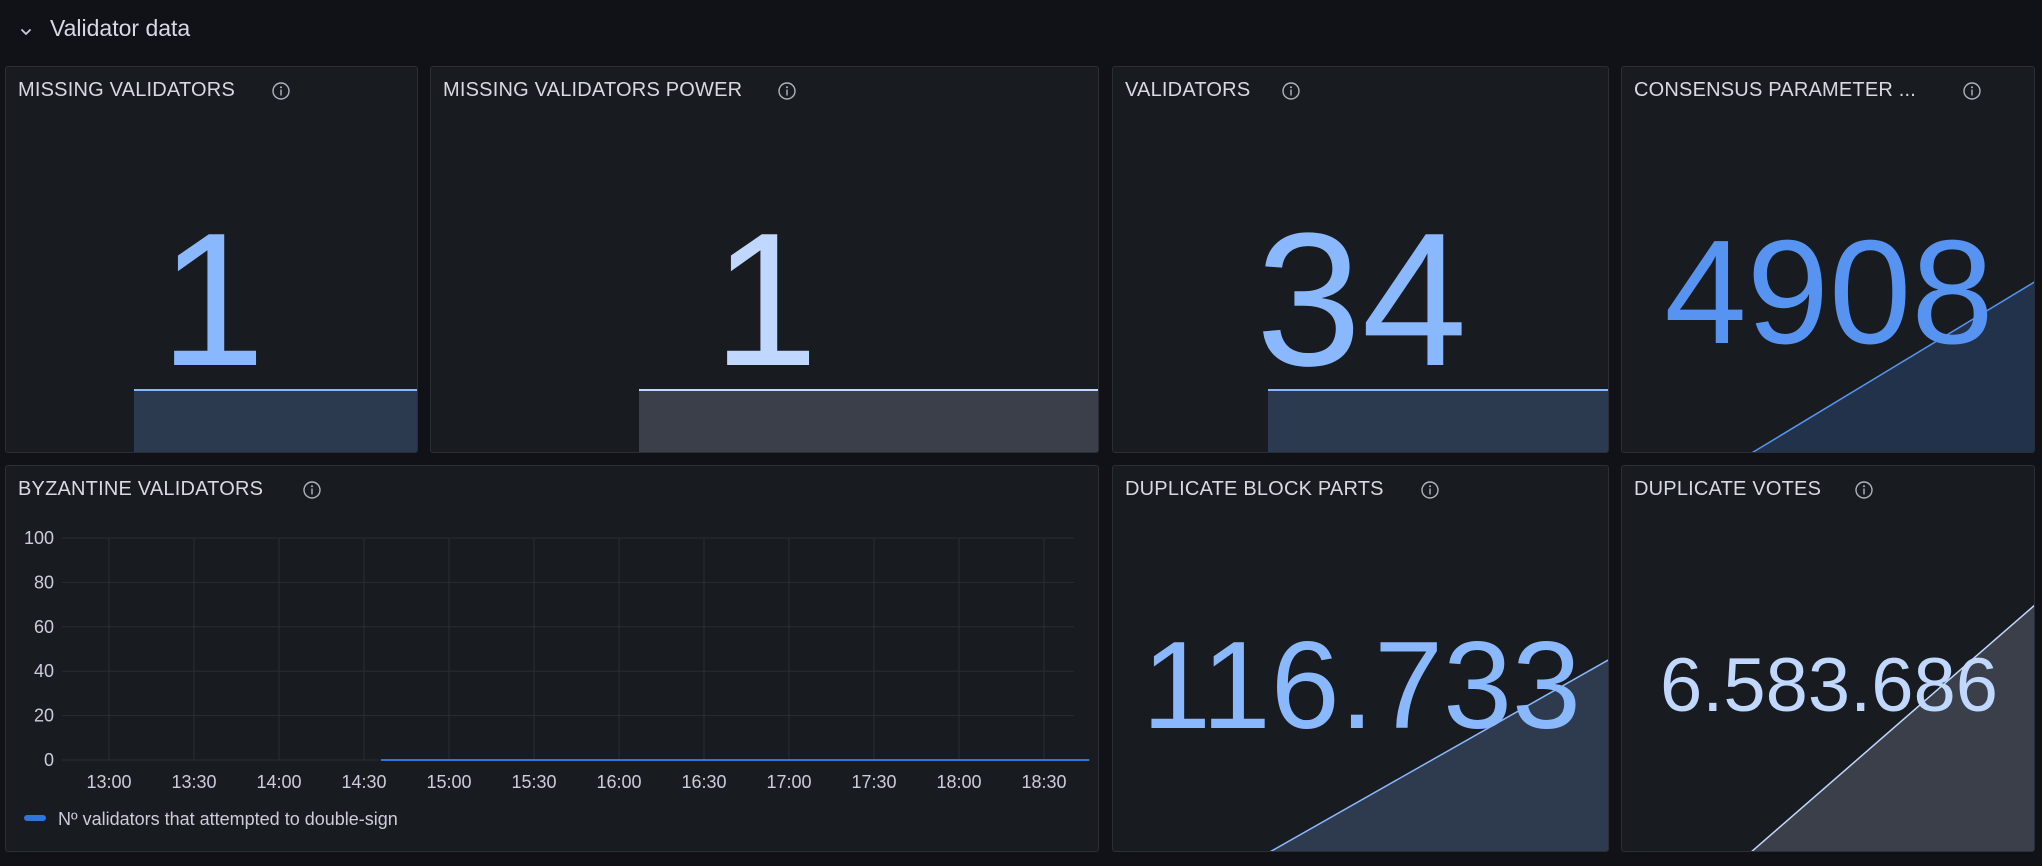  Describe the element at coordinates (788, 782) in the screenshot. I see `x-tick-label: 17:00` at that location.